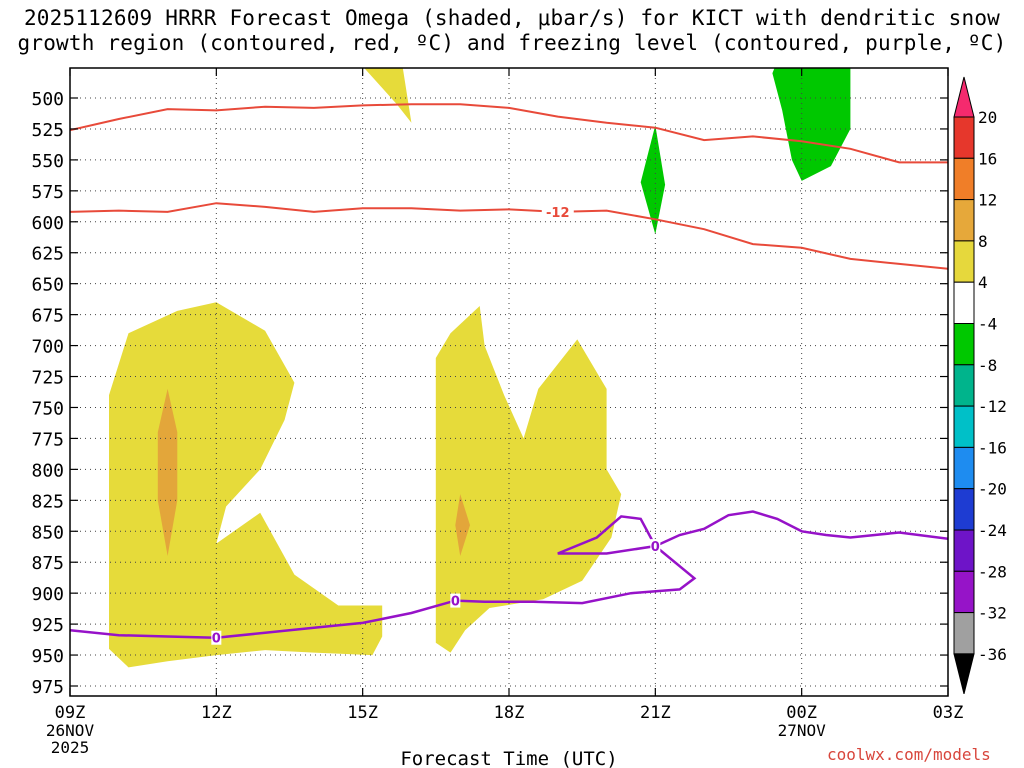 The height and width of the screenshot is (768, 1024). I want to click on colorbar-label-10: -24, so click(992, 530).